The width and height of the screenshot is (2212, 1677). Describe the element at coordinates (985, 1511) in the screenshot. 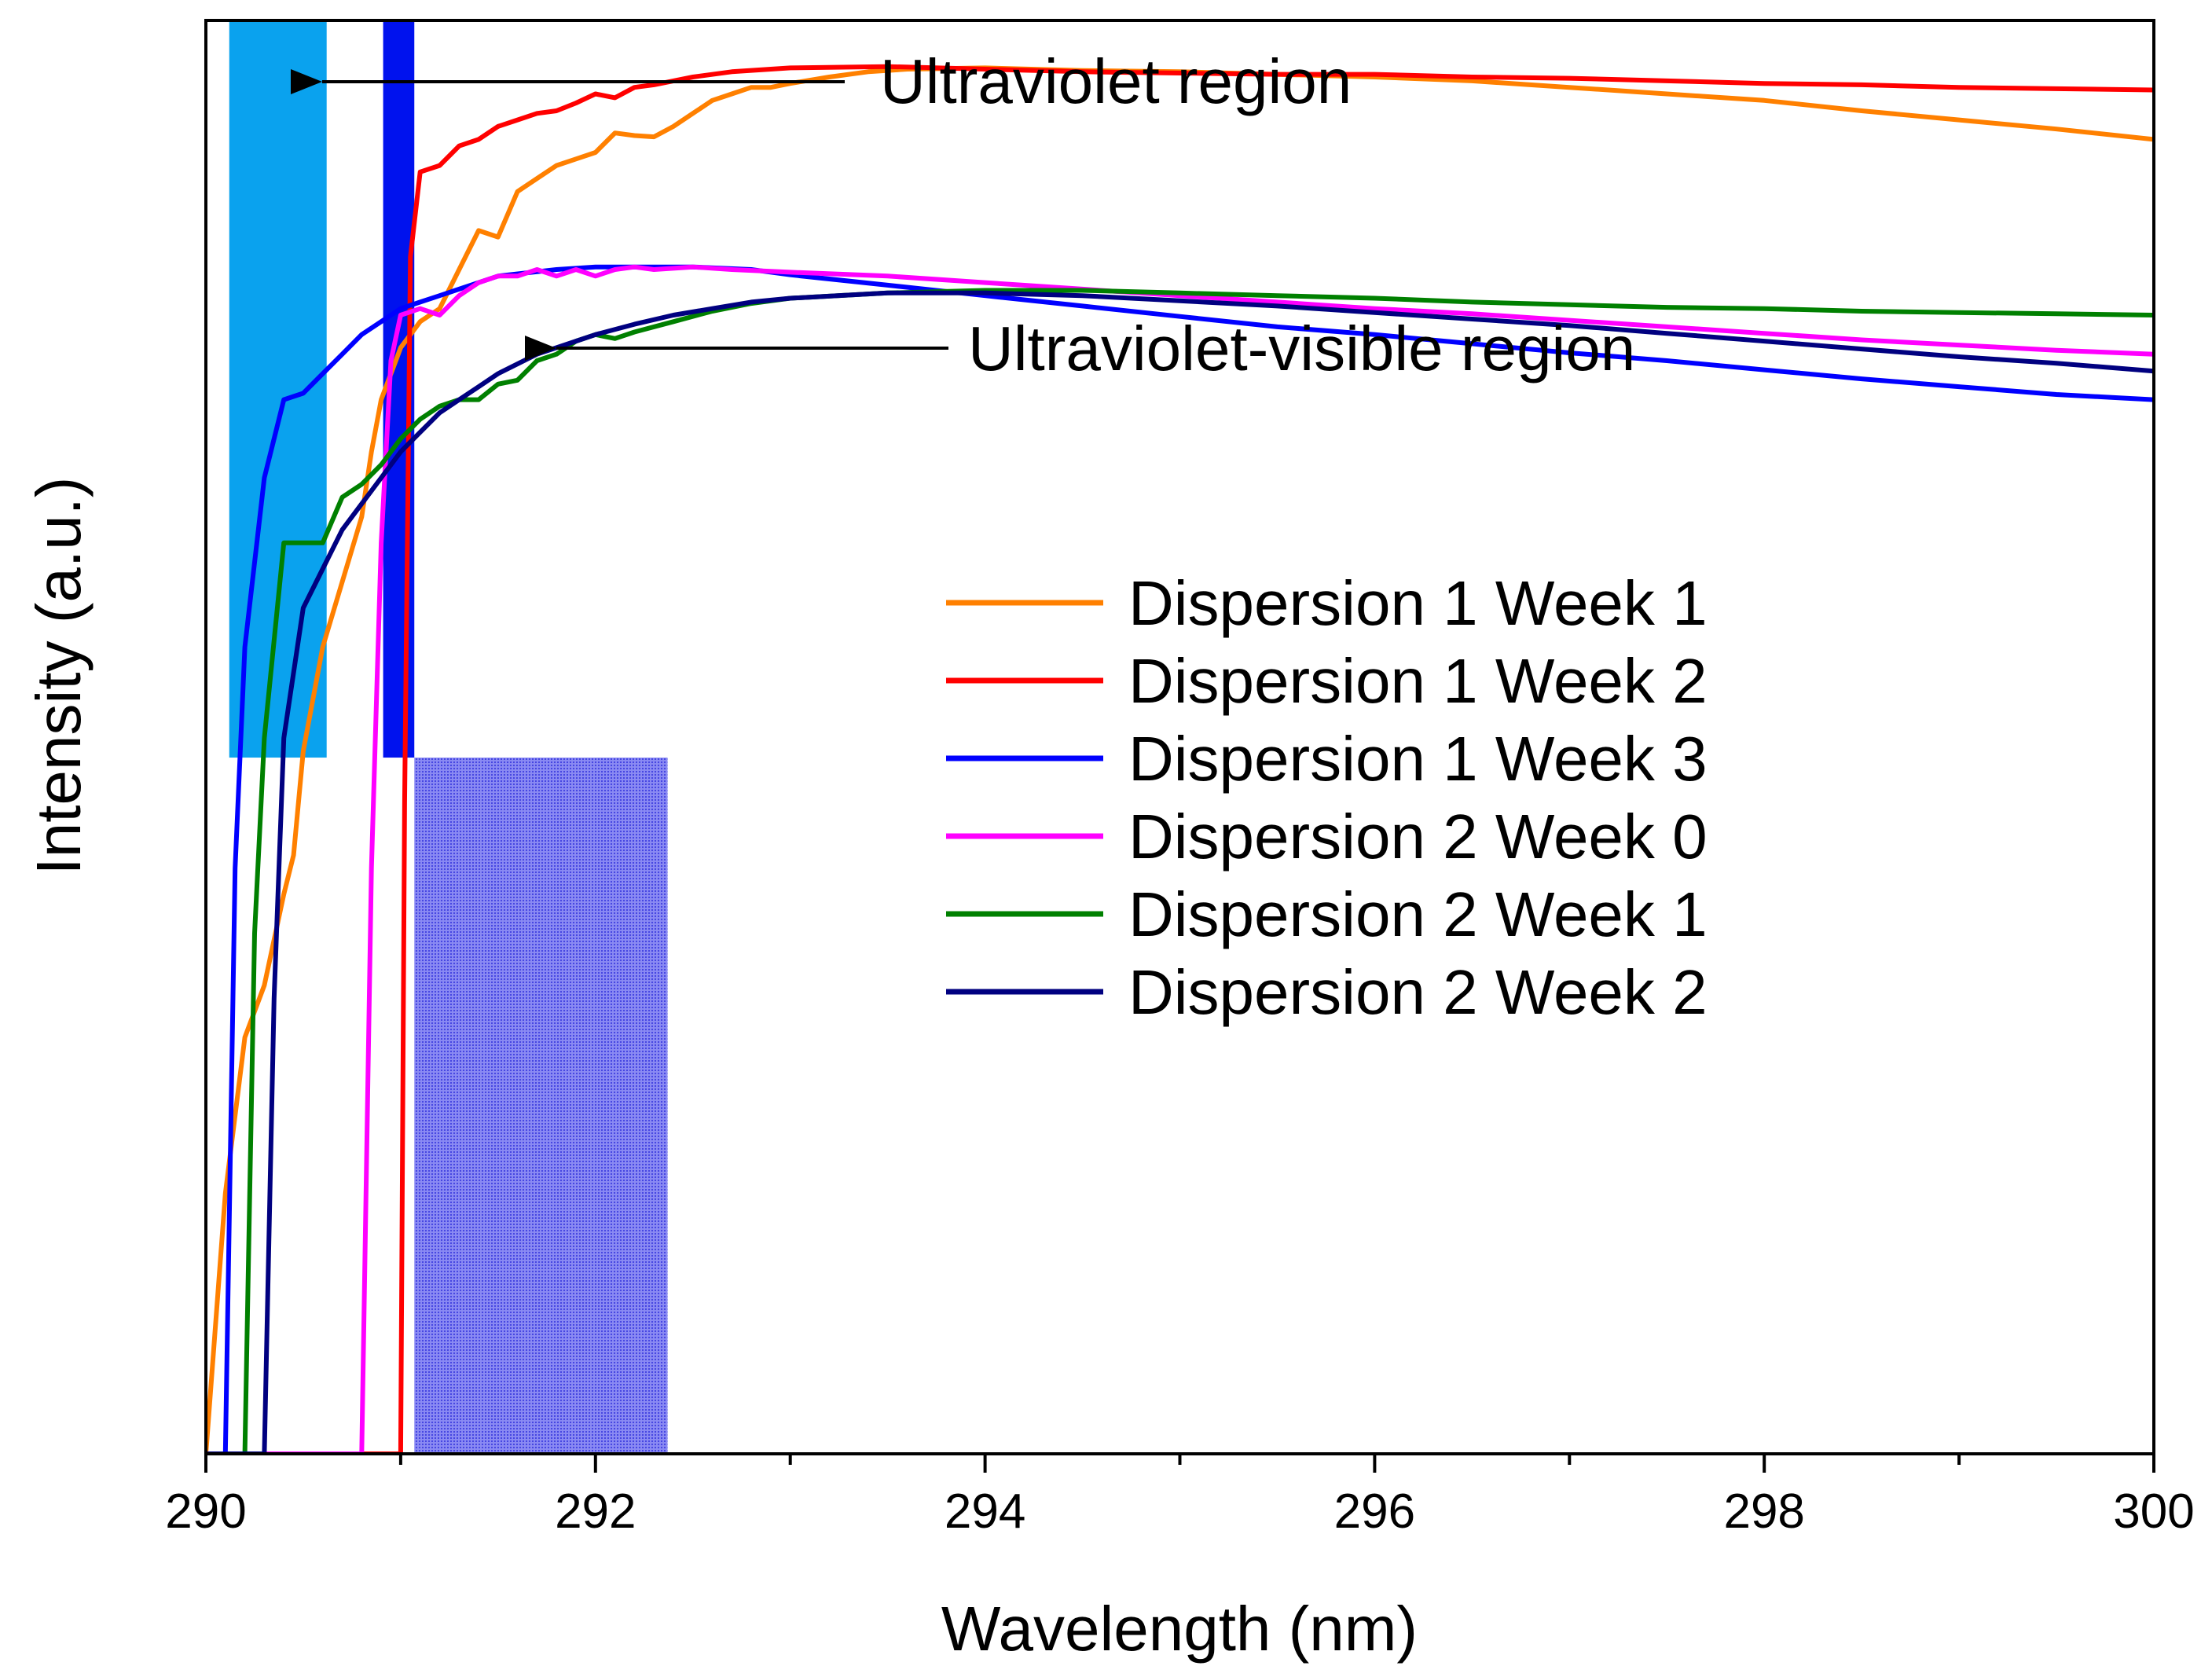

I see `x-tick-label: 294` at that location.